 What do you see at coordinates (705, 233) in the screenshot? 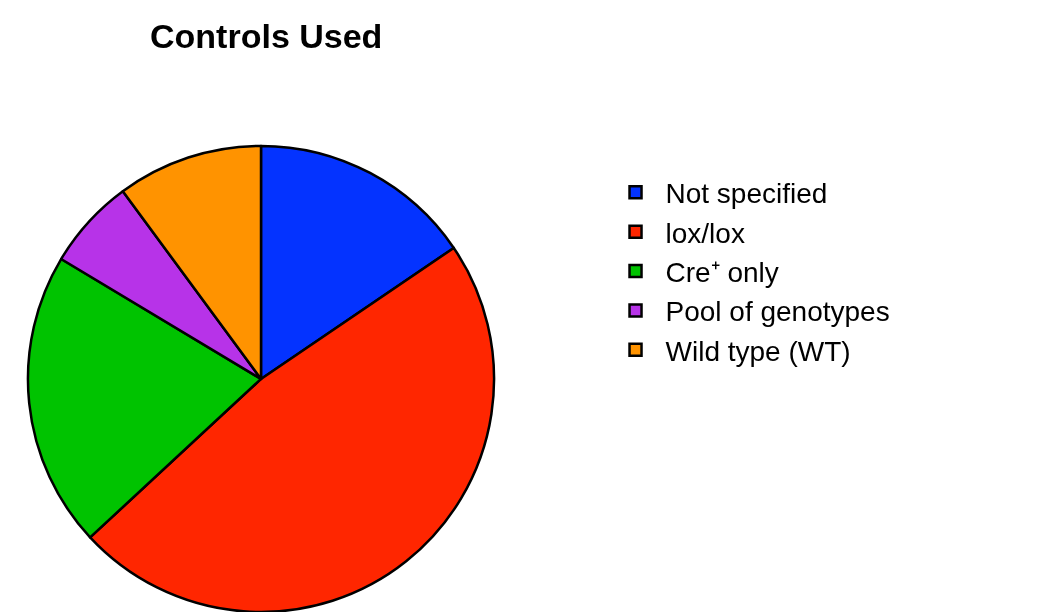
I see `legend-label: lox/lox` at bounding box center [705, 233].